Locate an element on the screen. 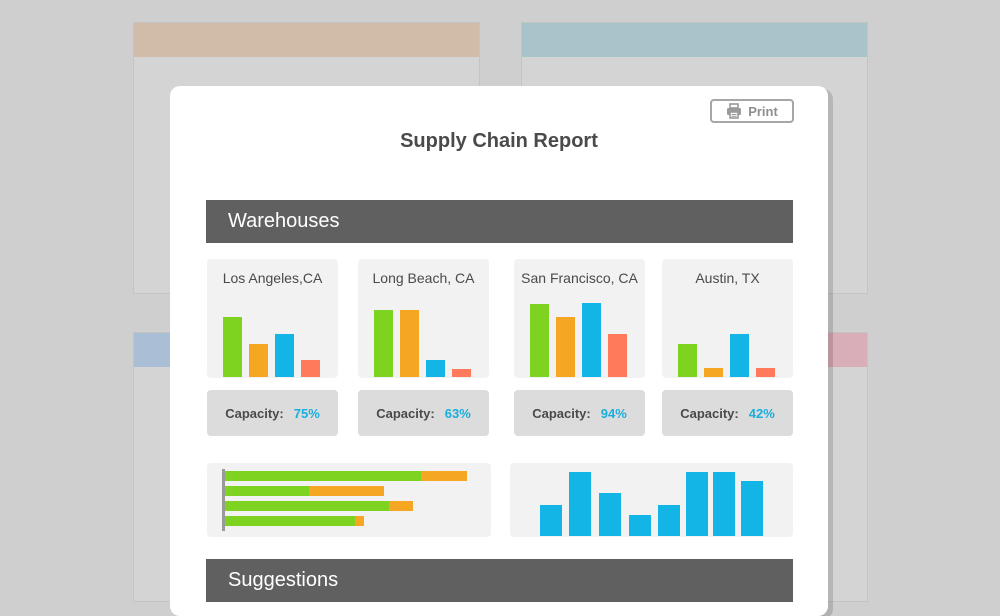 The width and height of the screenshot is (1000, 616). warehouse-card: Austin, TX is located at coordinates (727, 318).